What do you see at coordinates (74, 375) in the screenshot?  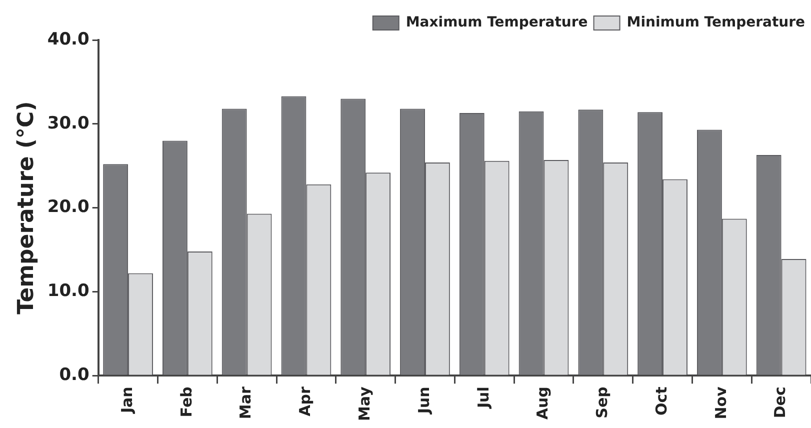 I see `y-tick-label: 0.0` at bounding box center [74, 375].